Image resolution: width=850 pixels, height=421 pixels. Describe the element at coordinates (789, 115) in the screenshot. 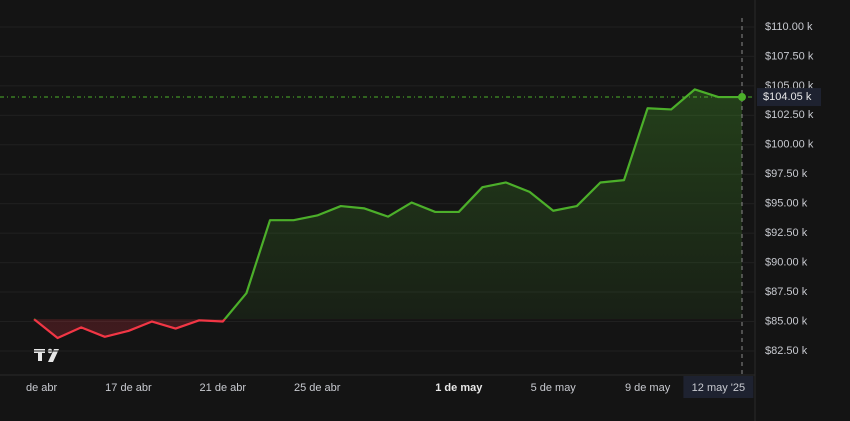

I see `y-tick-label: $102.50 k` at that location.